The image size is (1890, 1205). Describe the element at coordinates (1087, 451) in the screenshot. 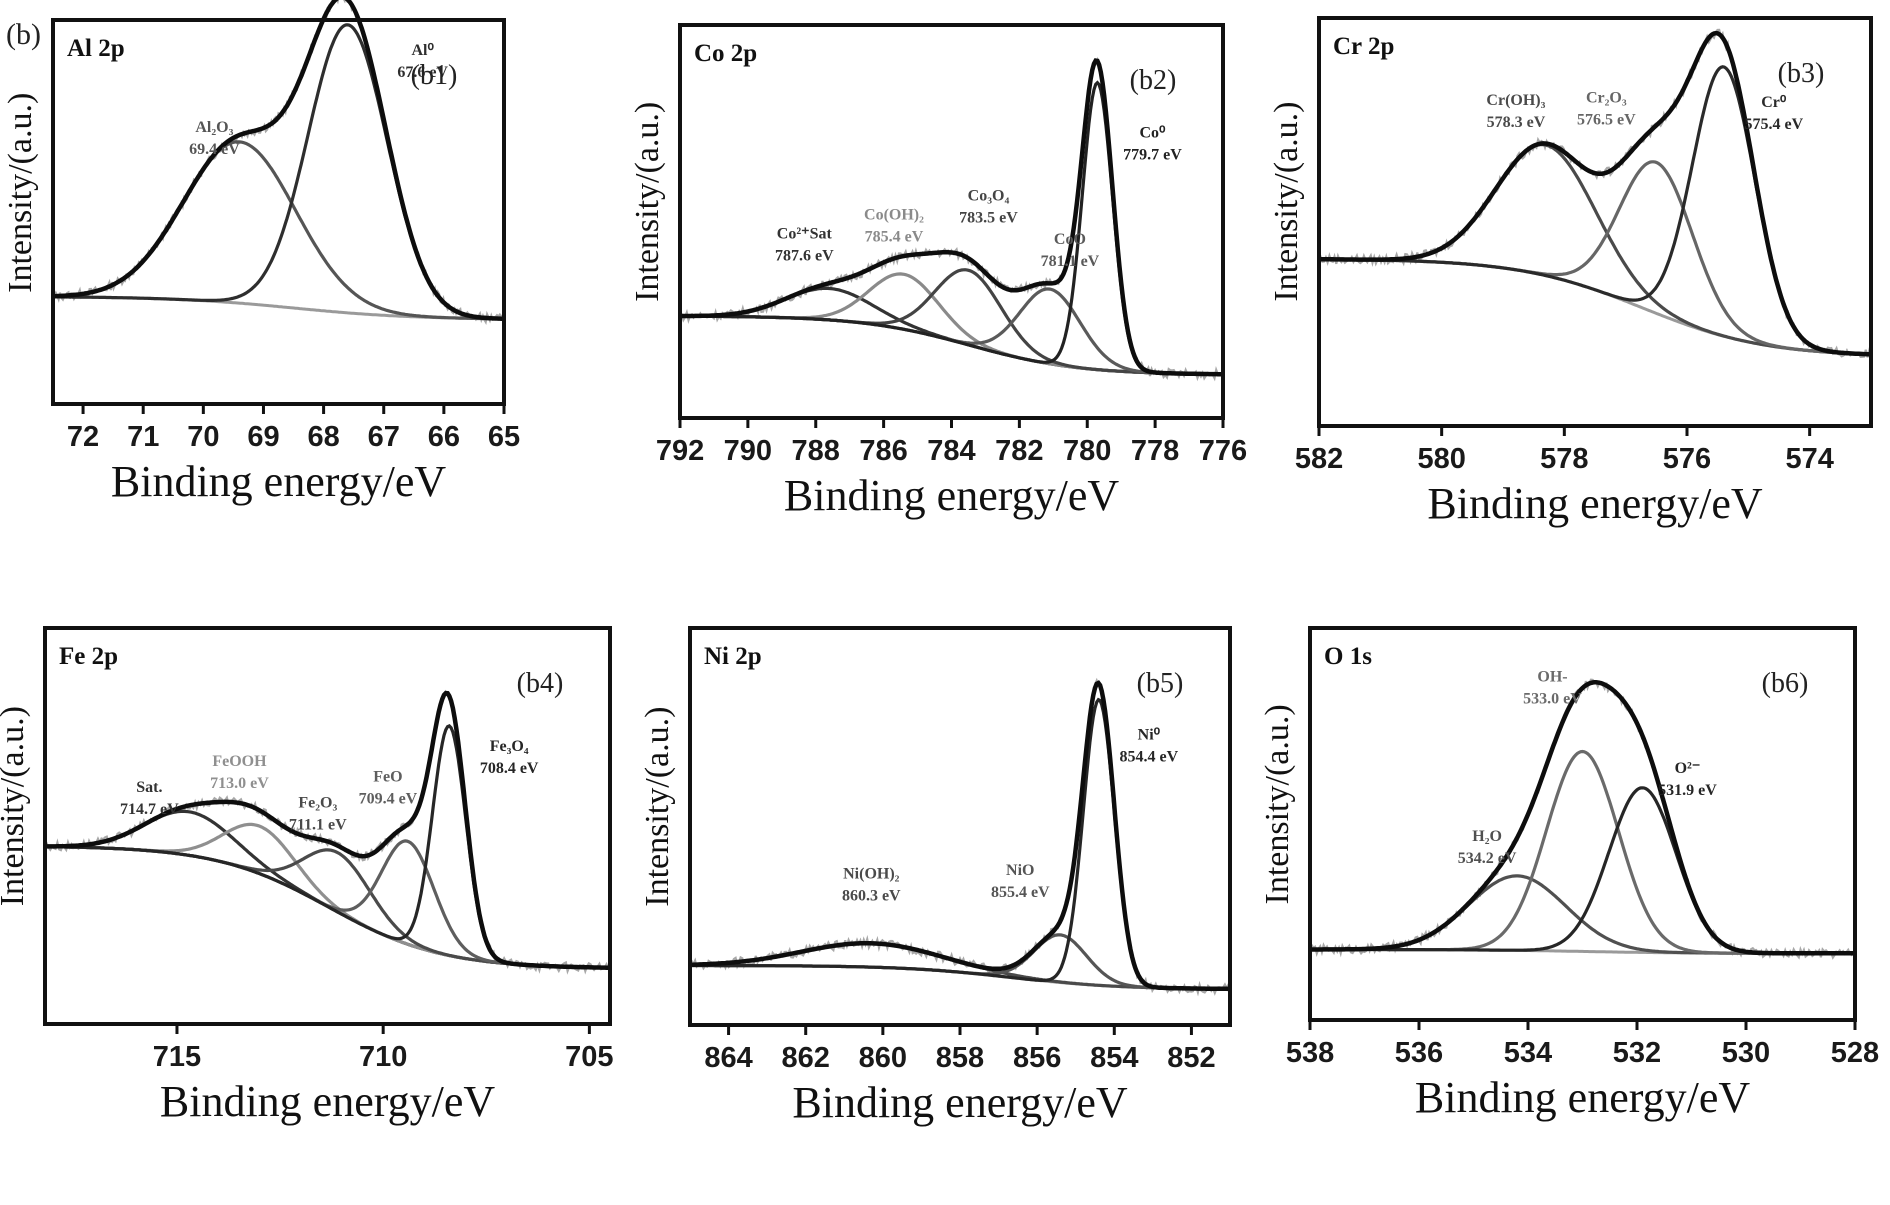

I see `x-tick-label: 780` at that location.